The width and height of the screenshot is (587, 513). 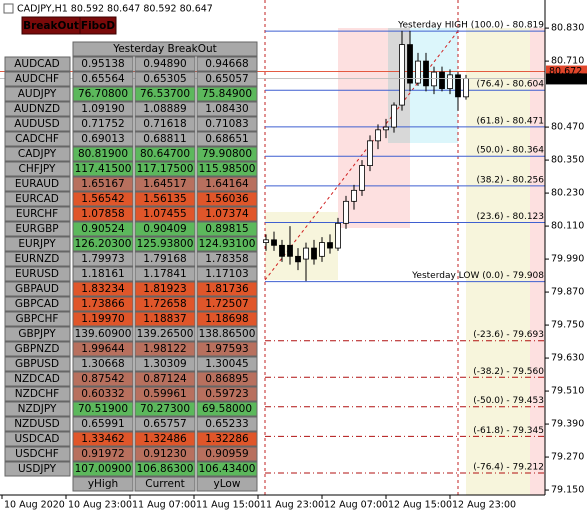 What do you see at coordinates (165, 439) in the screenshot?
I see `value-label: 1.32486` at bounding box center [165, 439].